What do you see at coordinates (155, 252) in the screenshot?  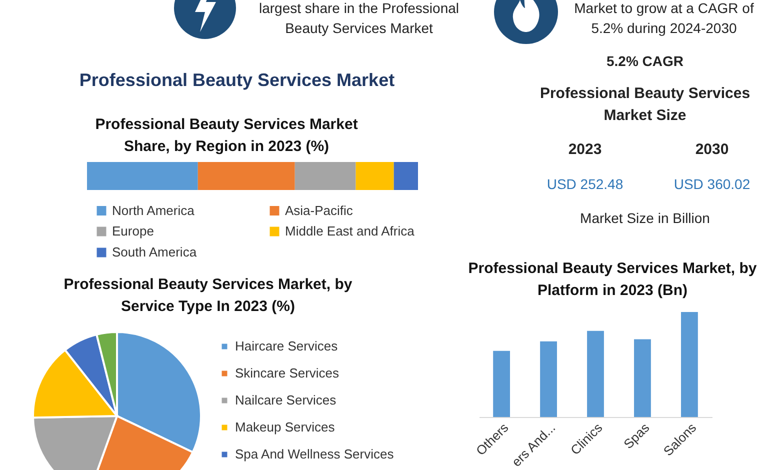 I see `legend-label: South America` at bounding box center [155, 252].